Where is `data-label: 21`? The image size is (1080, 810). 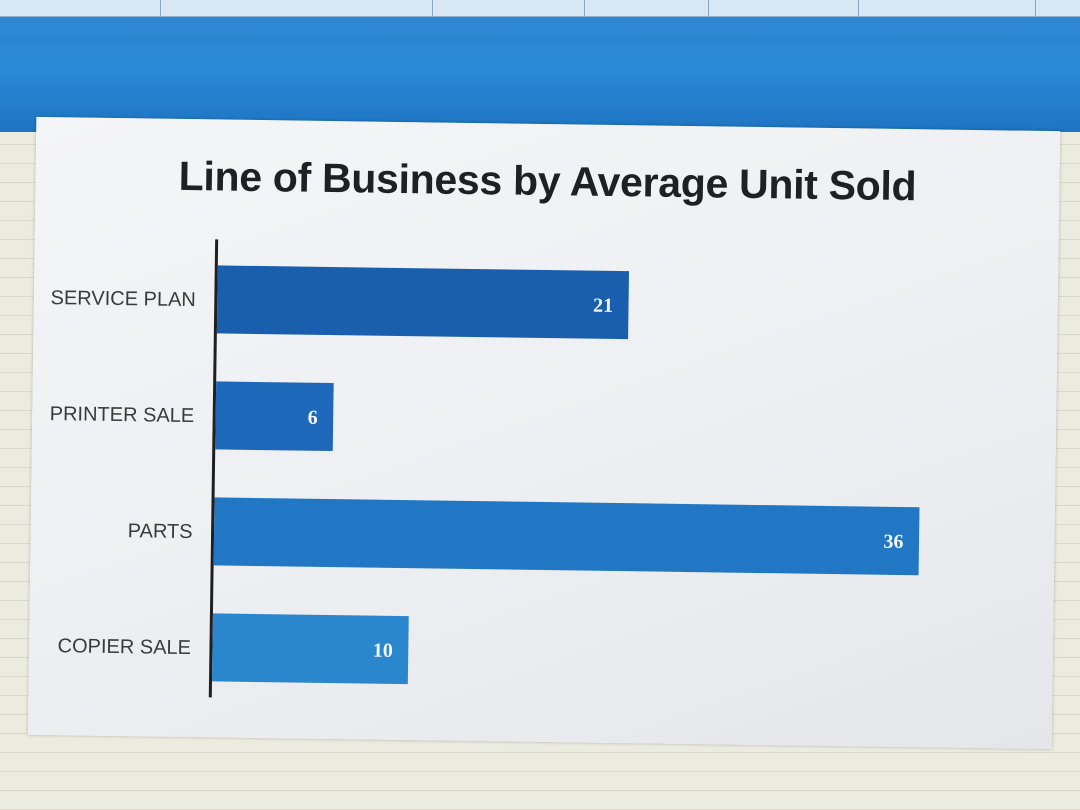
data-label: 21 is located at coordinates (603, 306).